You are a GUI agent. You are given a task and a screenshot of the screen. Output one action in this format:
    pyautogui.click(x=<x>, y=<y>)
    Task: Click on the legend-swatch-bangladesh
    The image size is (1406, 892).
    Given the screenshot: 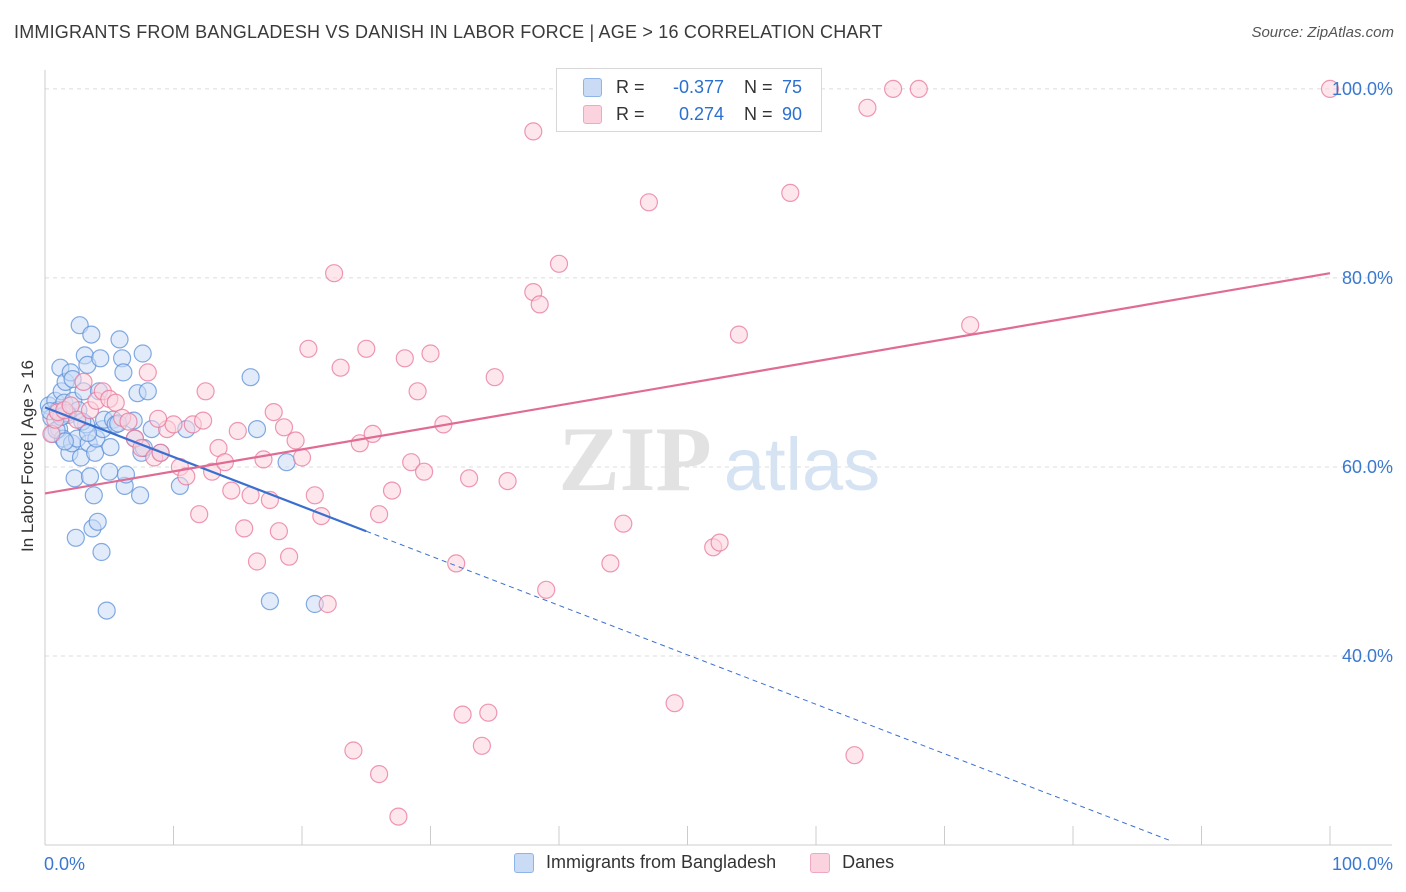 What is the action you would take?
    pyautogui.click(x=524, y=862)
    